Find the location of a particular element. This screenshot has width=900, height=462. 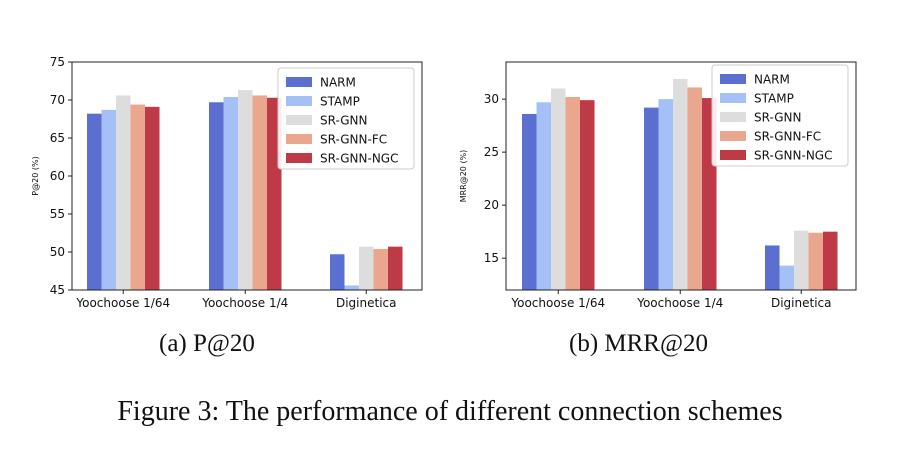

chart-1-legend-label-1: STAMP is located at coordinates (774, 99).